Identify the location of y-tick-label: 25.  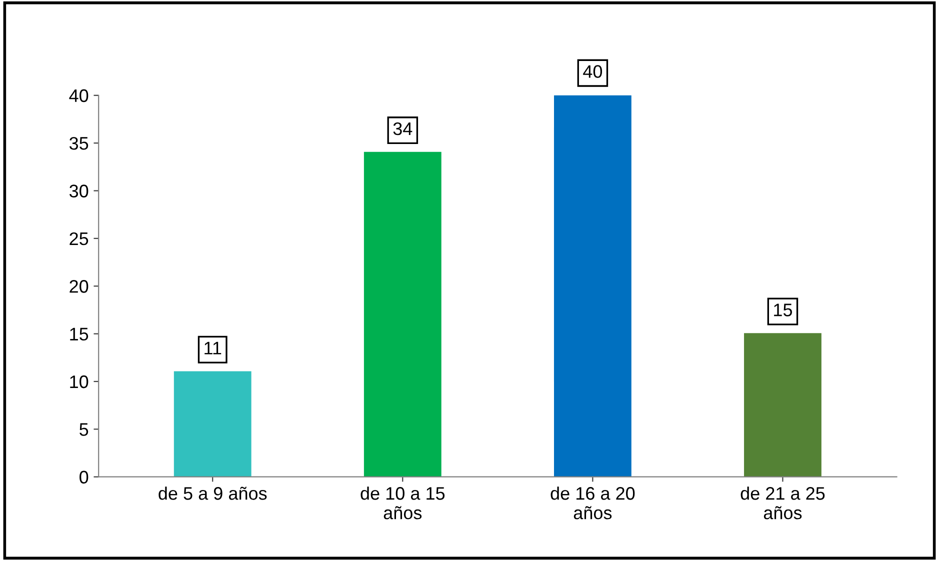
(79, 239).